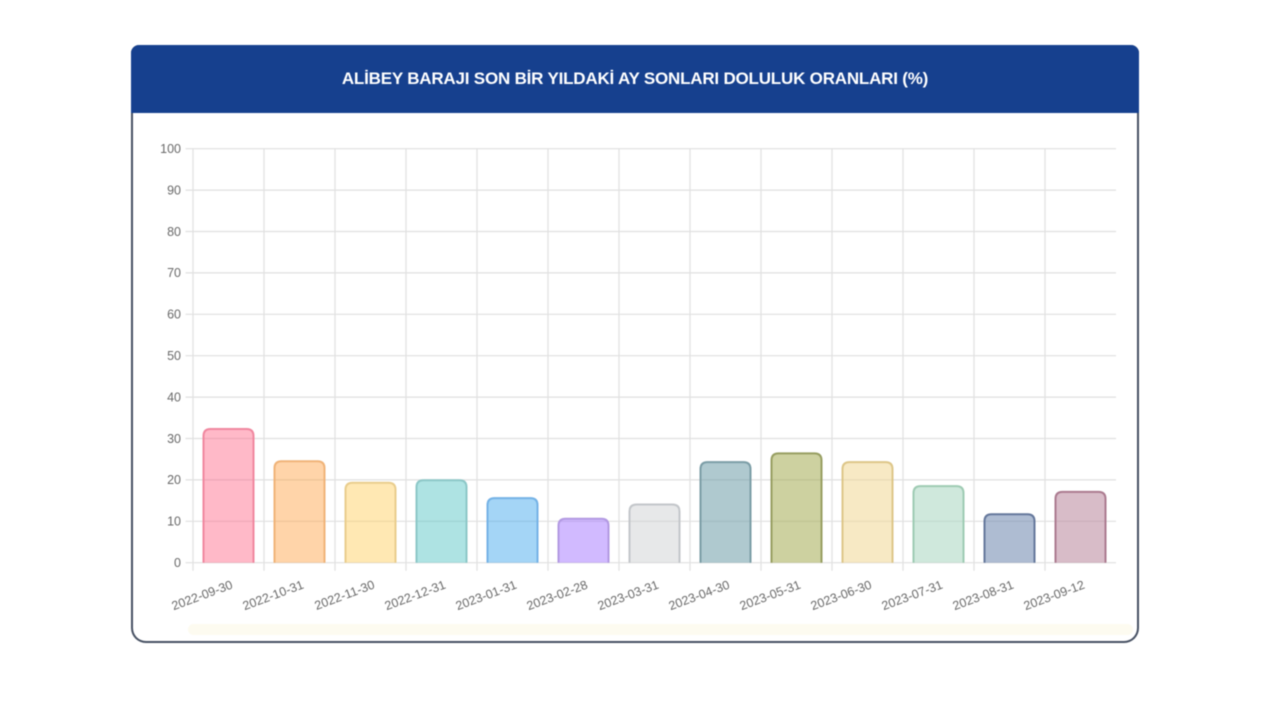 This screenshot has height=720, width=1280. I want to click on svg-text: 40, so click(174, 397).